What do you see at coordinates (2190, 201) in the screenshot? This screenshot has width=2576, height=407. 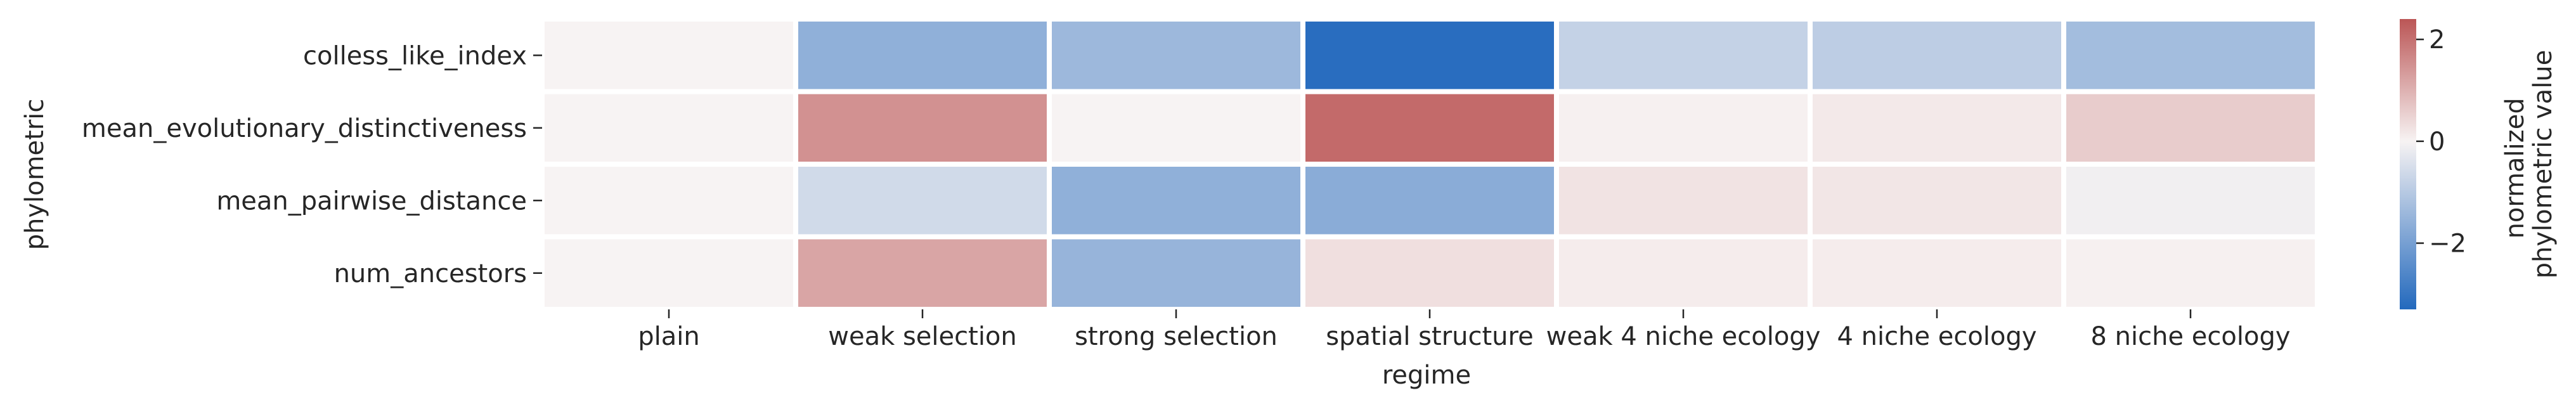 I see `heatmap-cell-mean_pairwise_distance-8-niche-ecology` at bounding box center [2190, 201].